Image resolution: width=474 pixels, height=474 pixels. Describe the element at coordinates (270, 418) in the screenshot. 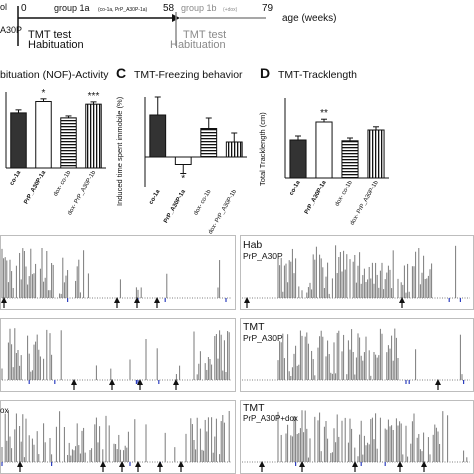

I see `trace-label-3b: PrP_A30P+dox` at that location.